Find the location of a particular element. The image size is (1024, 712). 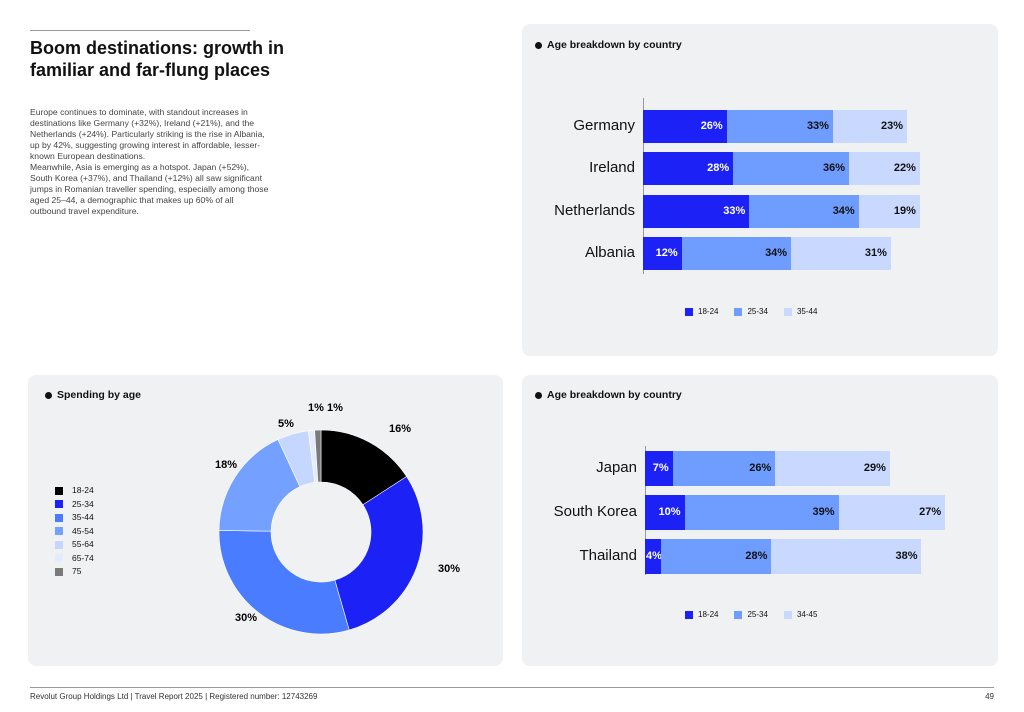

chart-title-text: Age breakdown by country is located at coordinates (614, 45).